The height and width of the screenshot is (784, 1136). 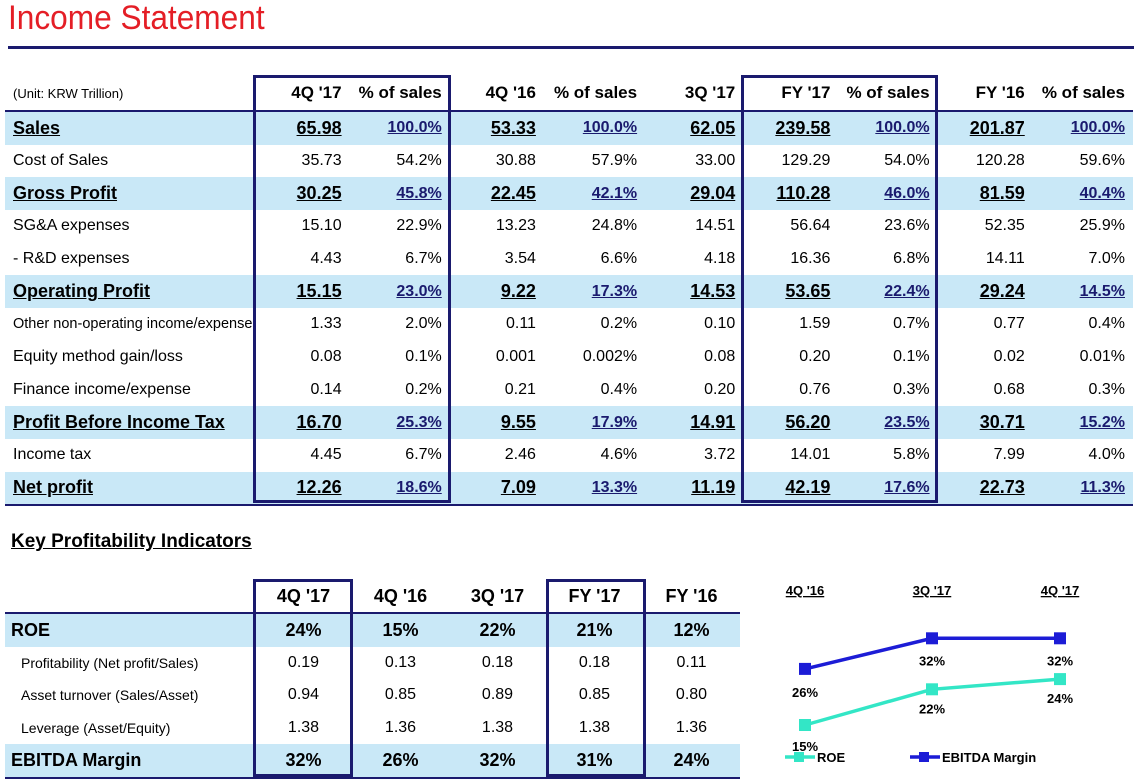 What do you see at coordinates (326, 389) in the screenshot?
I see `income-cell: 0.14` at bounding box center [326, 389].